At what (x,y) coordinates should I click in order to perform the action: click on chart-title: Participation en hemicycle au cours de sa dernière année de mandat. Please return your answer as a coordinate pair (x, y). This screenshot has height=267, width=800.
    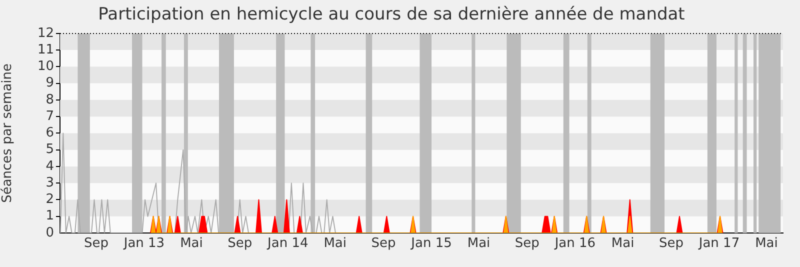
    Looking at the image, I should click on (392, 14).